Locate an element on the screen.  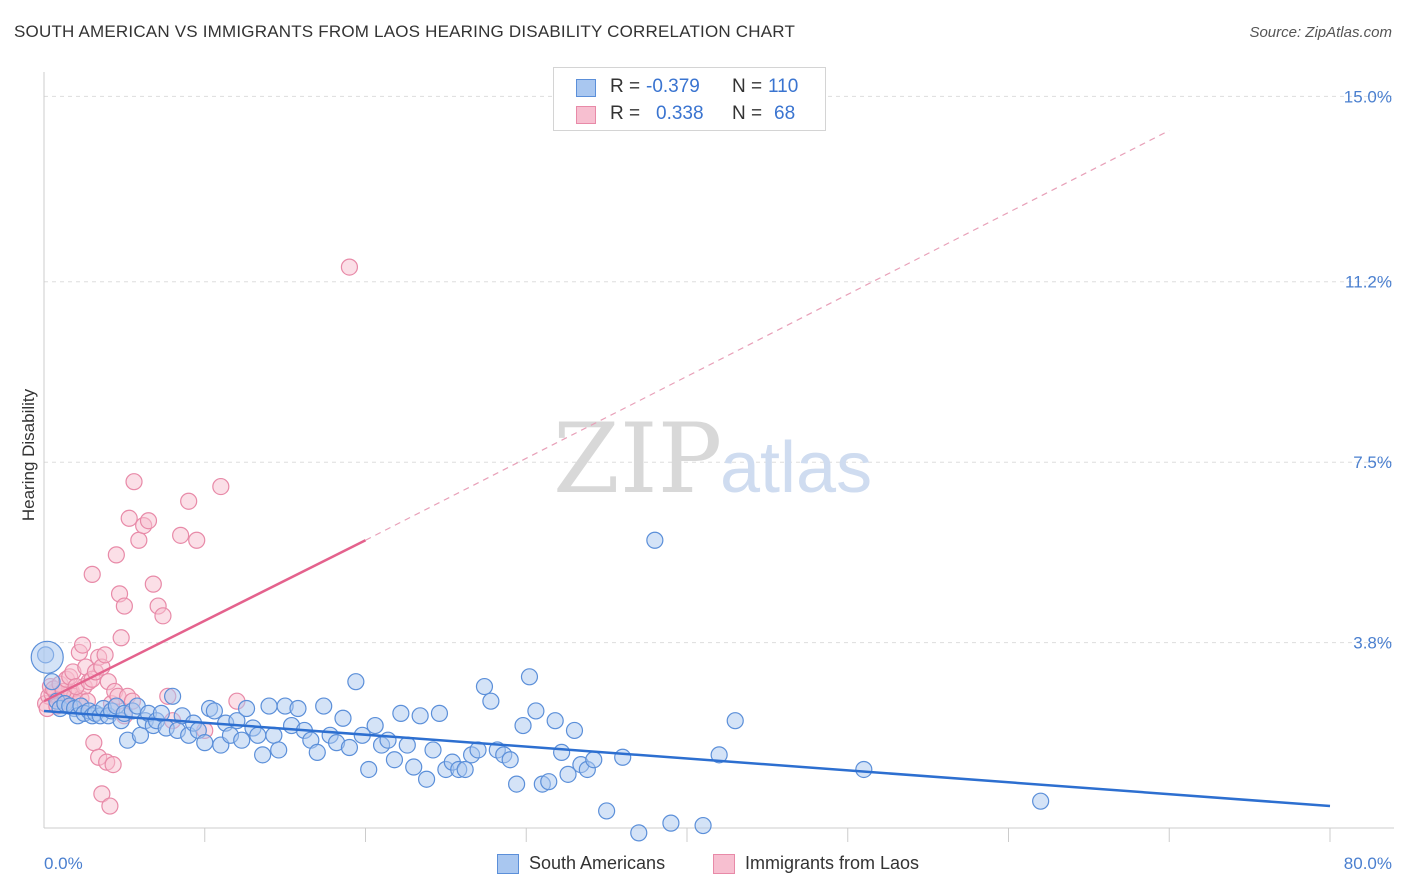
south-american-trend-line is located at coordinates (687, 758).